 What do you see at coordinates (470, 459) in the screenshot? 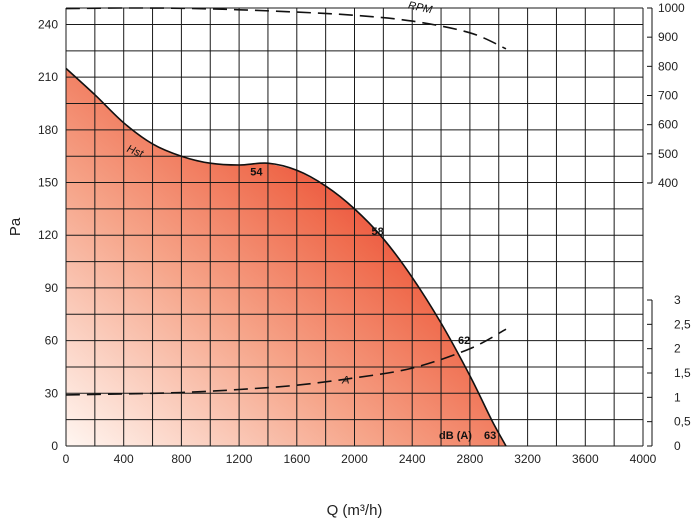
I see `x-tick-label: 2800` at bounding box center [470, 459].